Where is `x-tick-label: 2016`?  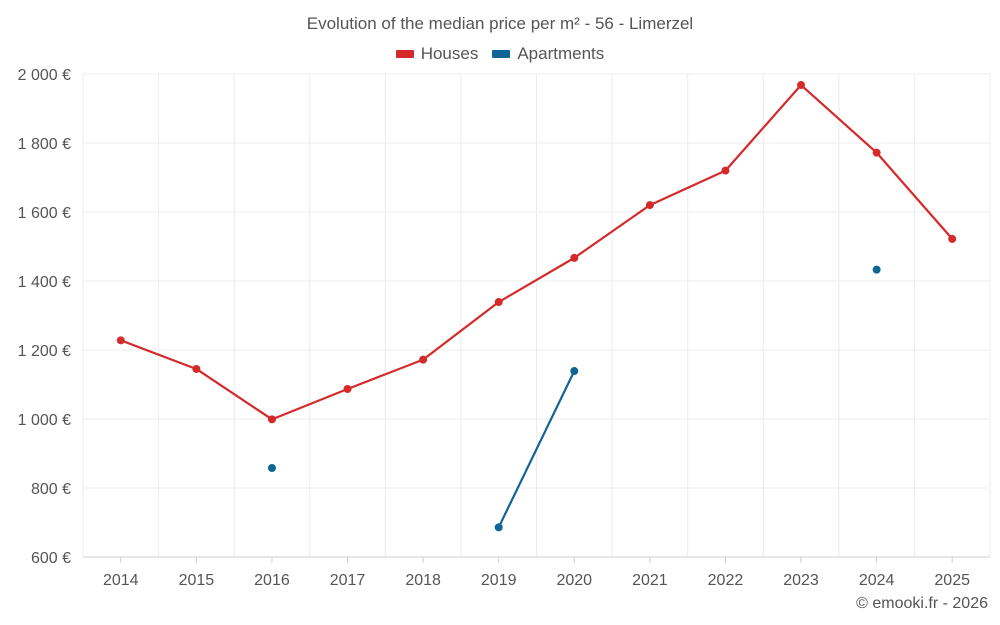
x-tick-label: 2016 is located at coordinates (272, 580).